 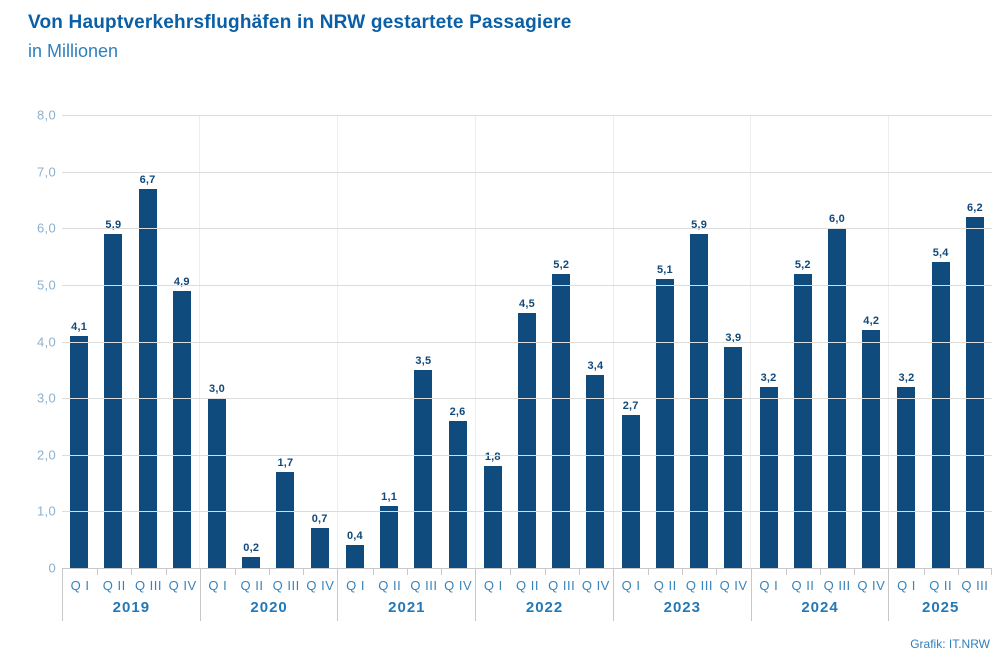 I want to click on bar-slot: 2,6, so click(x=457, y=341).